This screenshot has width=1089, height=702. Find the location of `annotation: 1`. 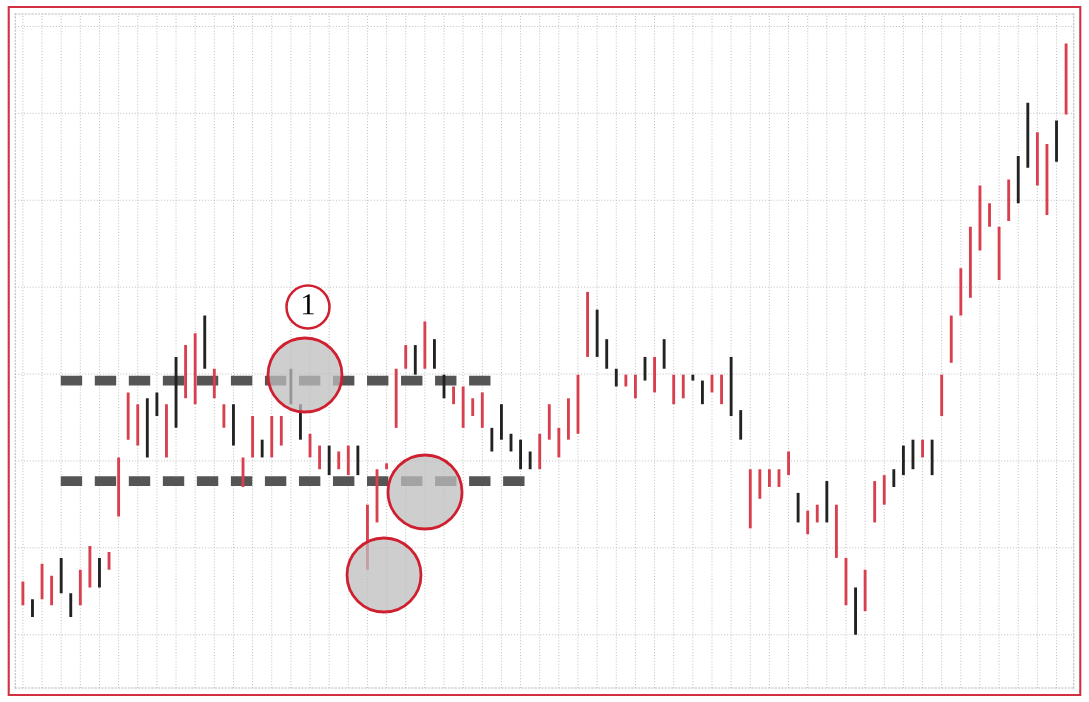

annotation: 1 is located at coordinates (308, 304).